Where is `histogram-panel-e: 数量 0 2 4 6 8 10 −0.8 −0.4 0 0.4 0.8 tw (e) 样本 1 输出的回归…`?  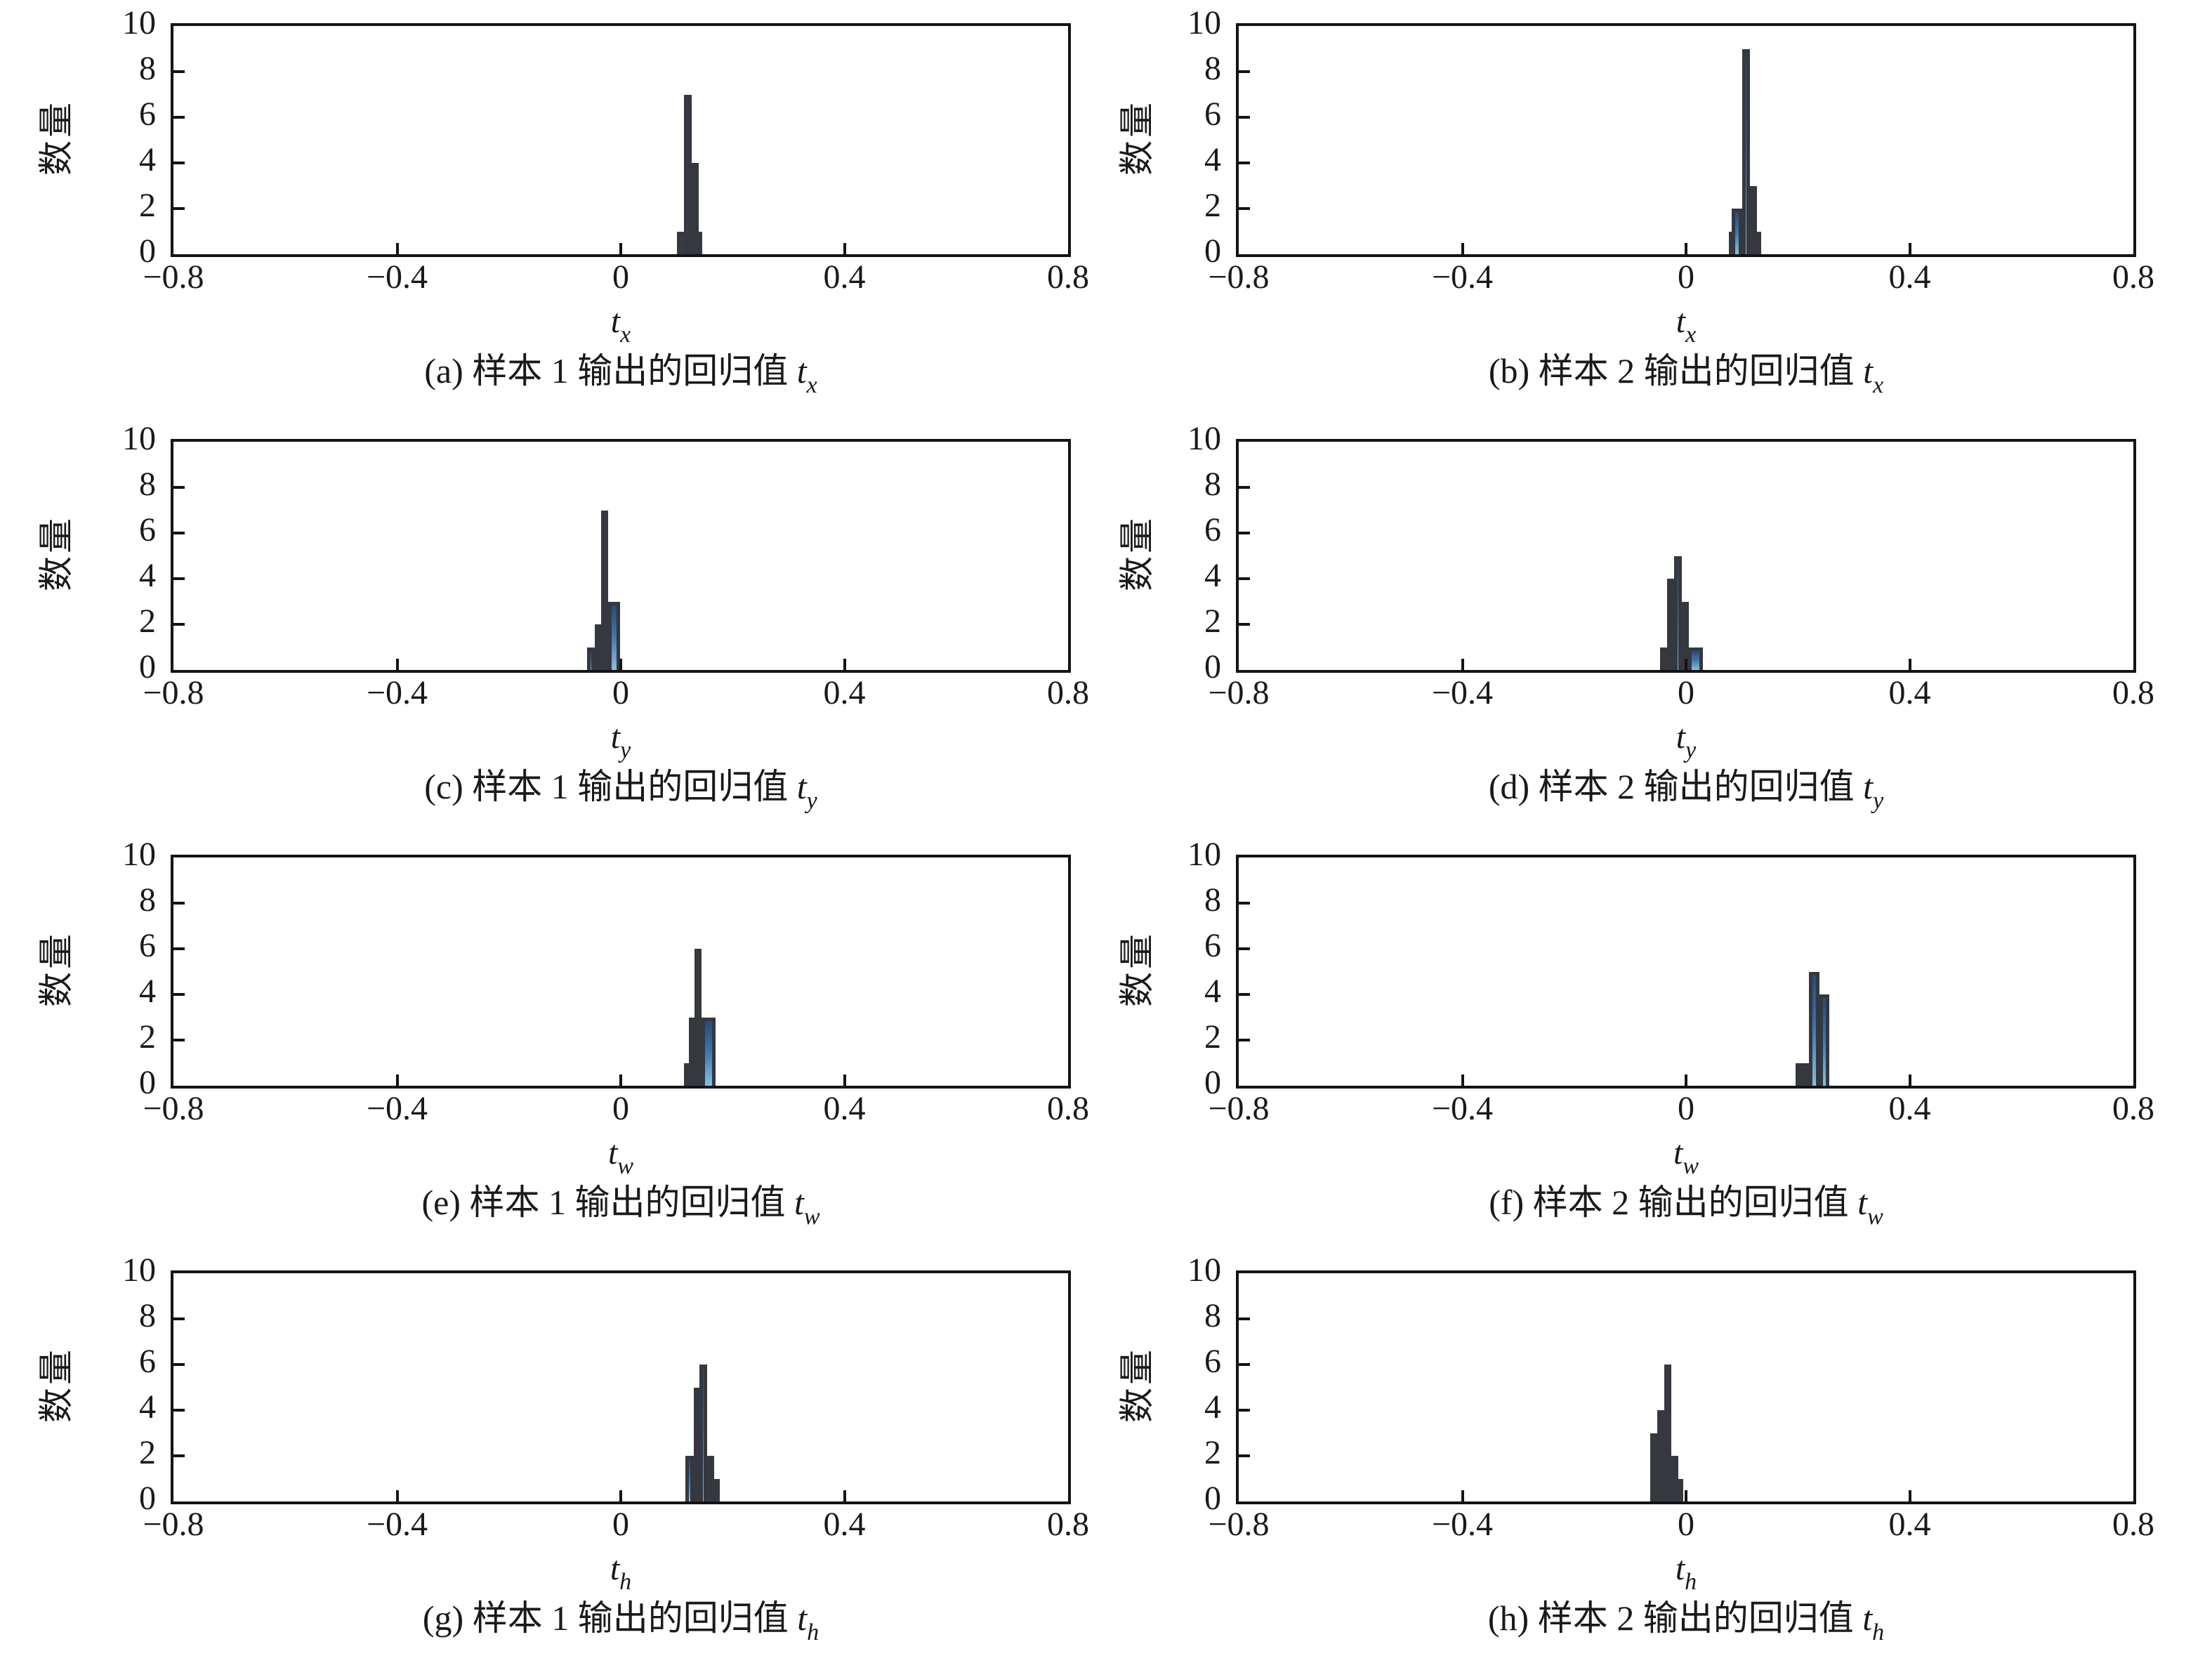
histogram-panel-e: 数量 0 2 4 6 8 10 −0.8 −0.4 0 0.4 0.8 tw (e) 样本 1 输出的回归… is located at coordinates (553, 1039).